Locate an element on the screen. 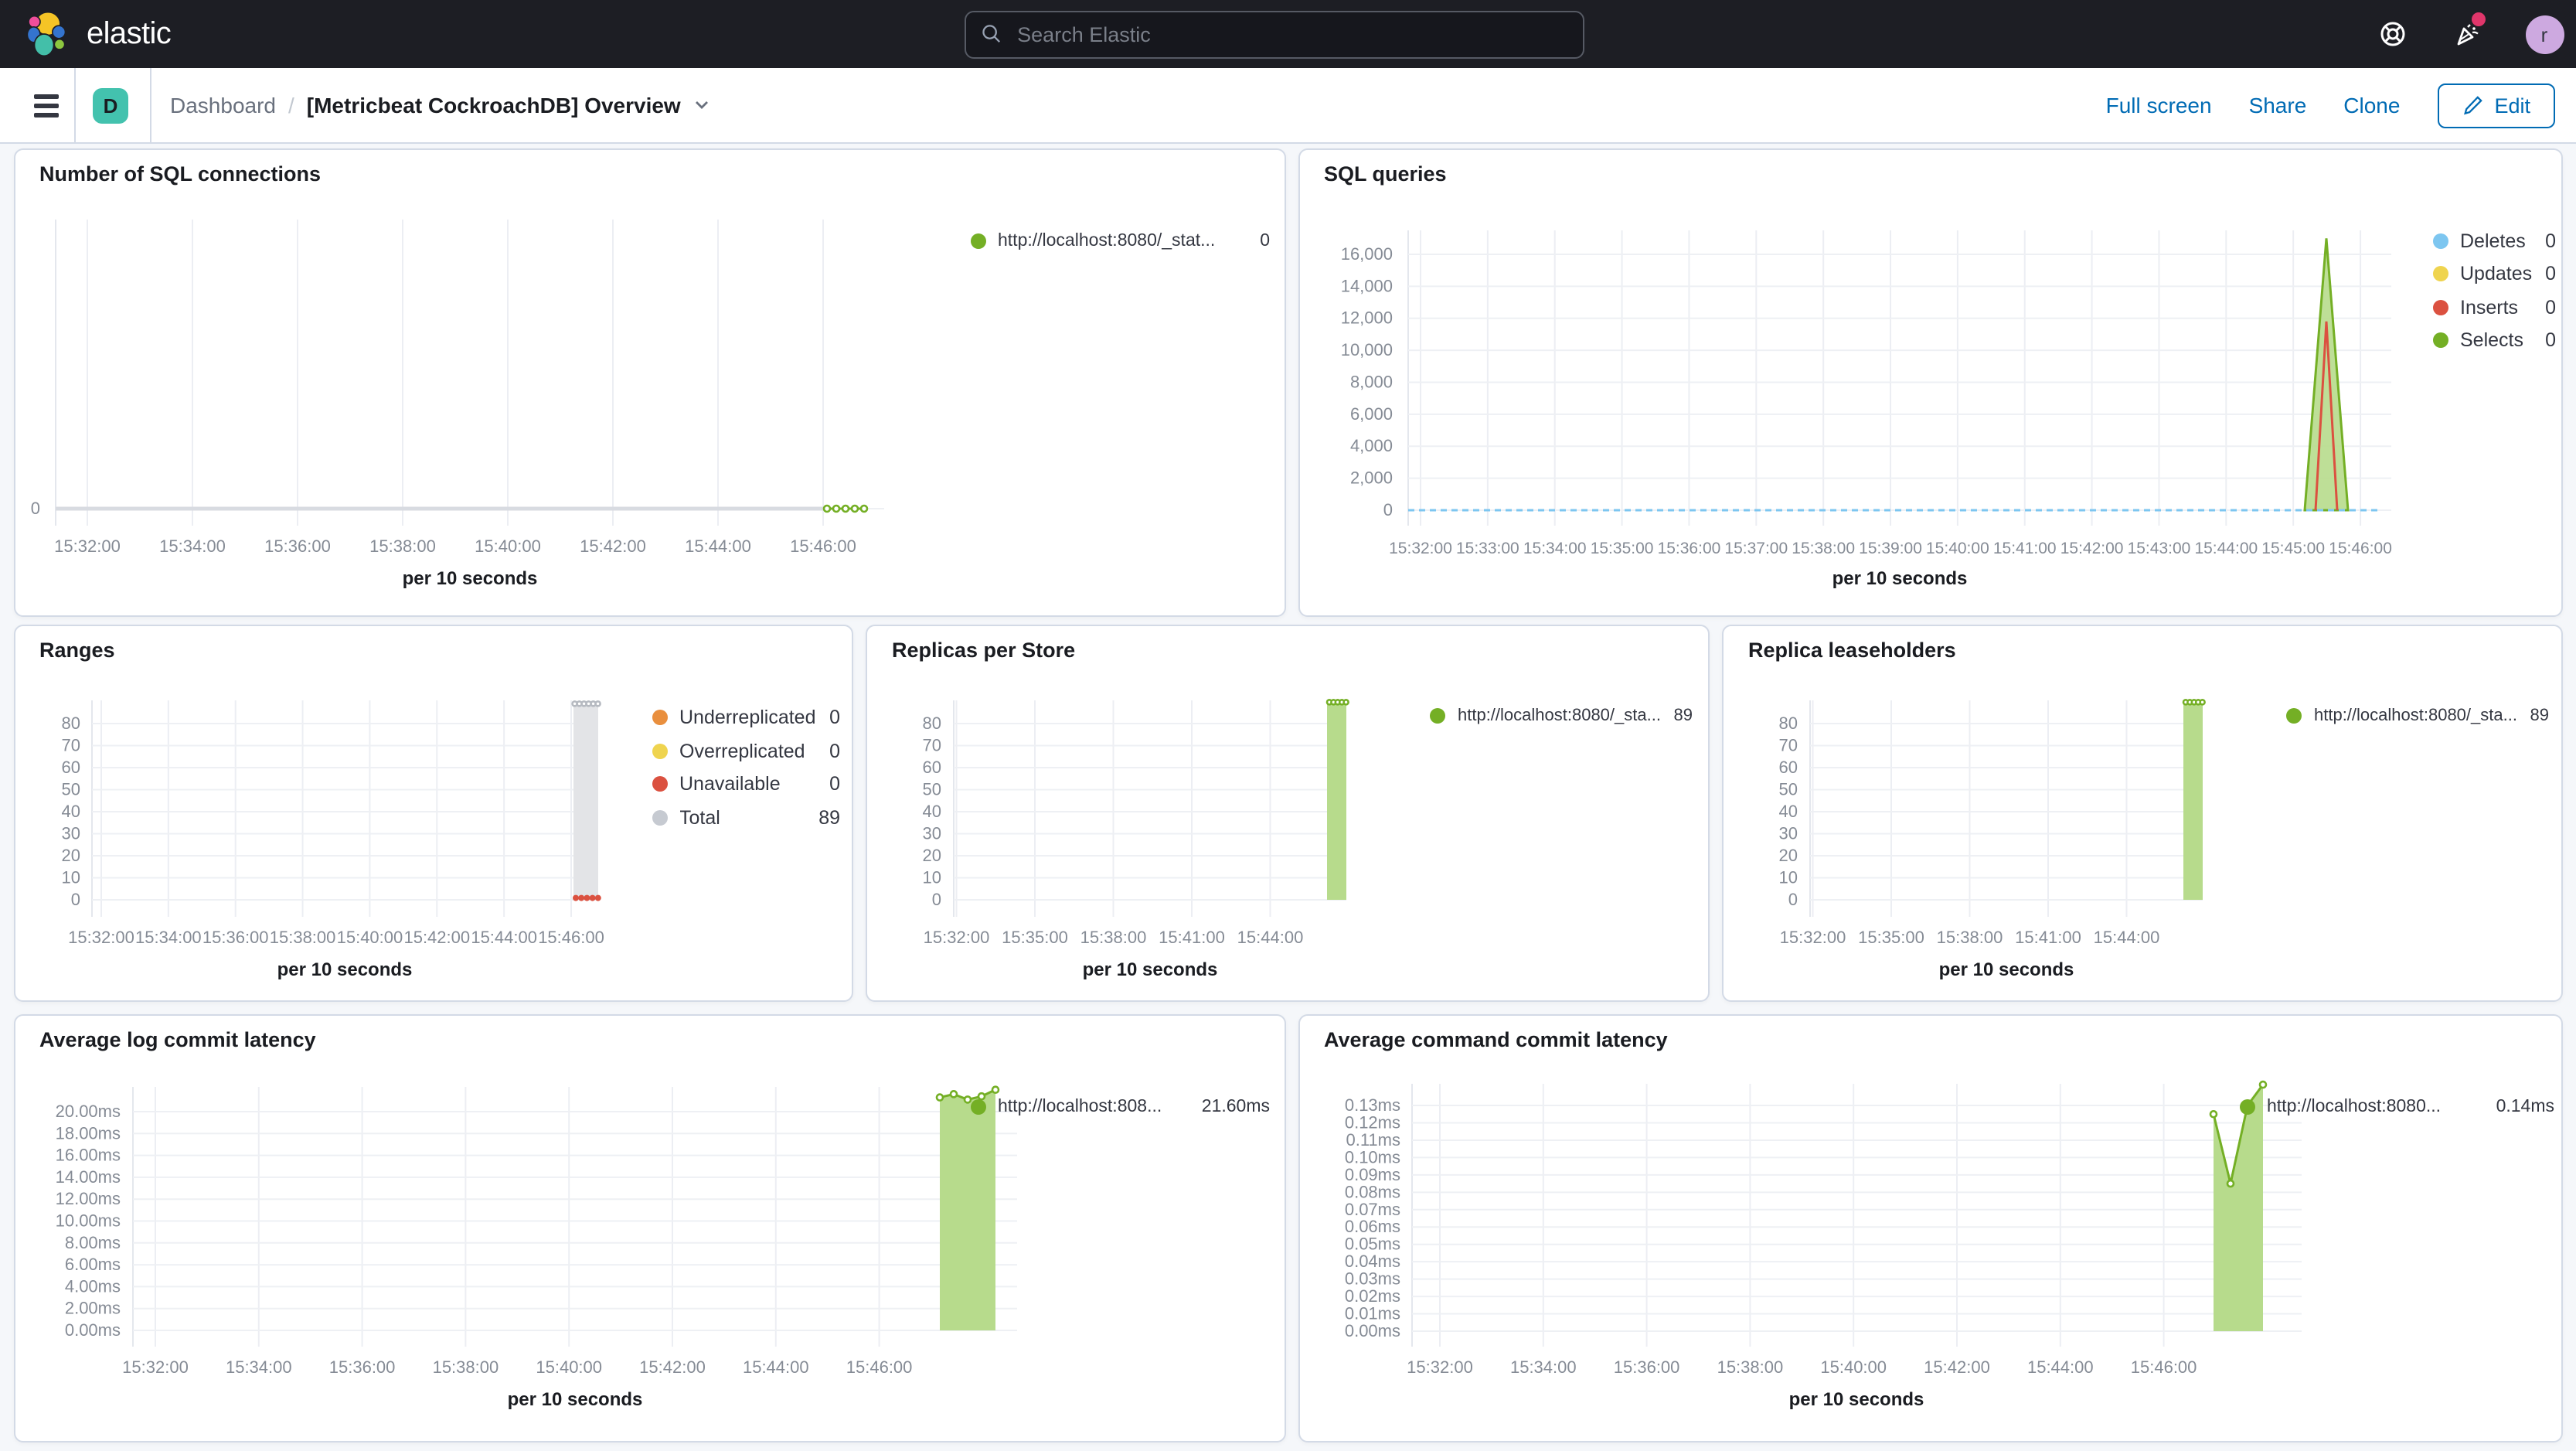 The width and height of the screenshot is (2576, 1451). legend-item: Deletes 0 is located at coordinates (2494, 240).